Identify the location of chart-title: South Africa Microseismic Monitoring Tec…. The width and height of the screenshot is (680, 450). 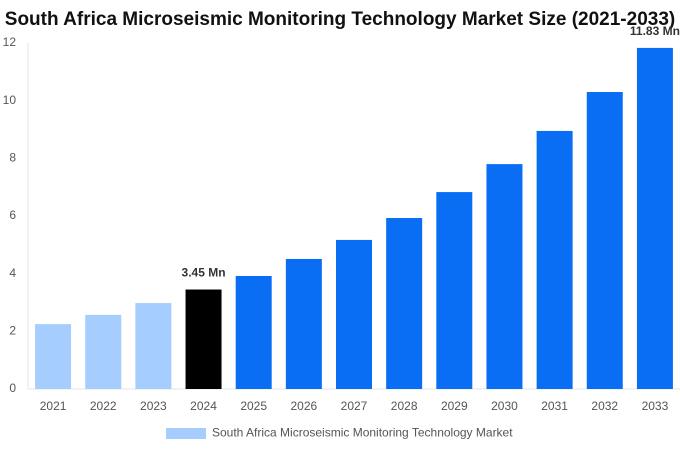
(340, 19).